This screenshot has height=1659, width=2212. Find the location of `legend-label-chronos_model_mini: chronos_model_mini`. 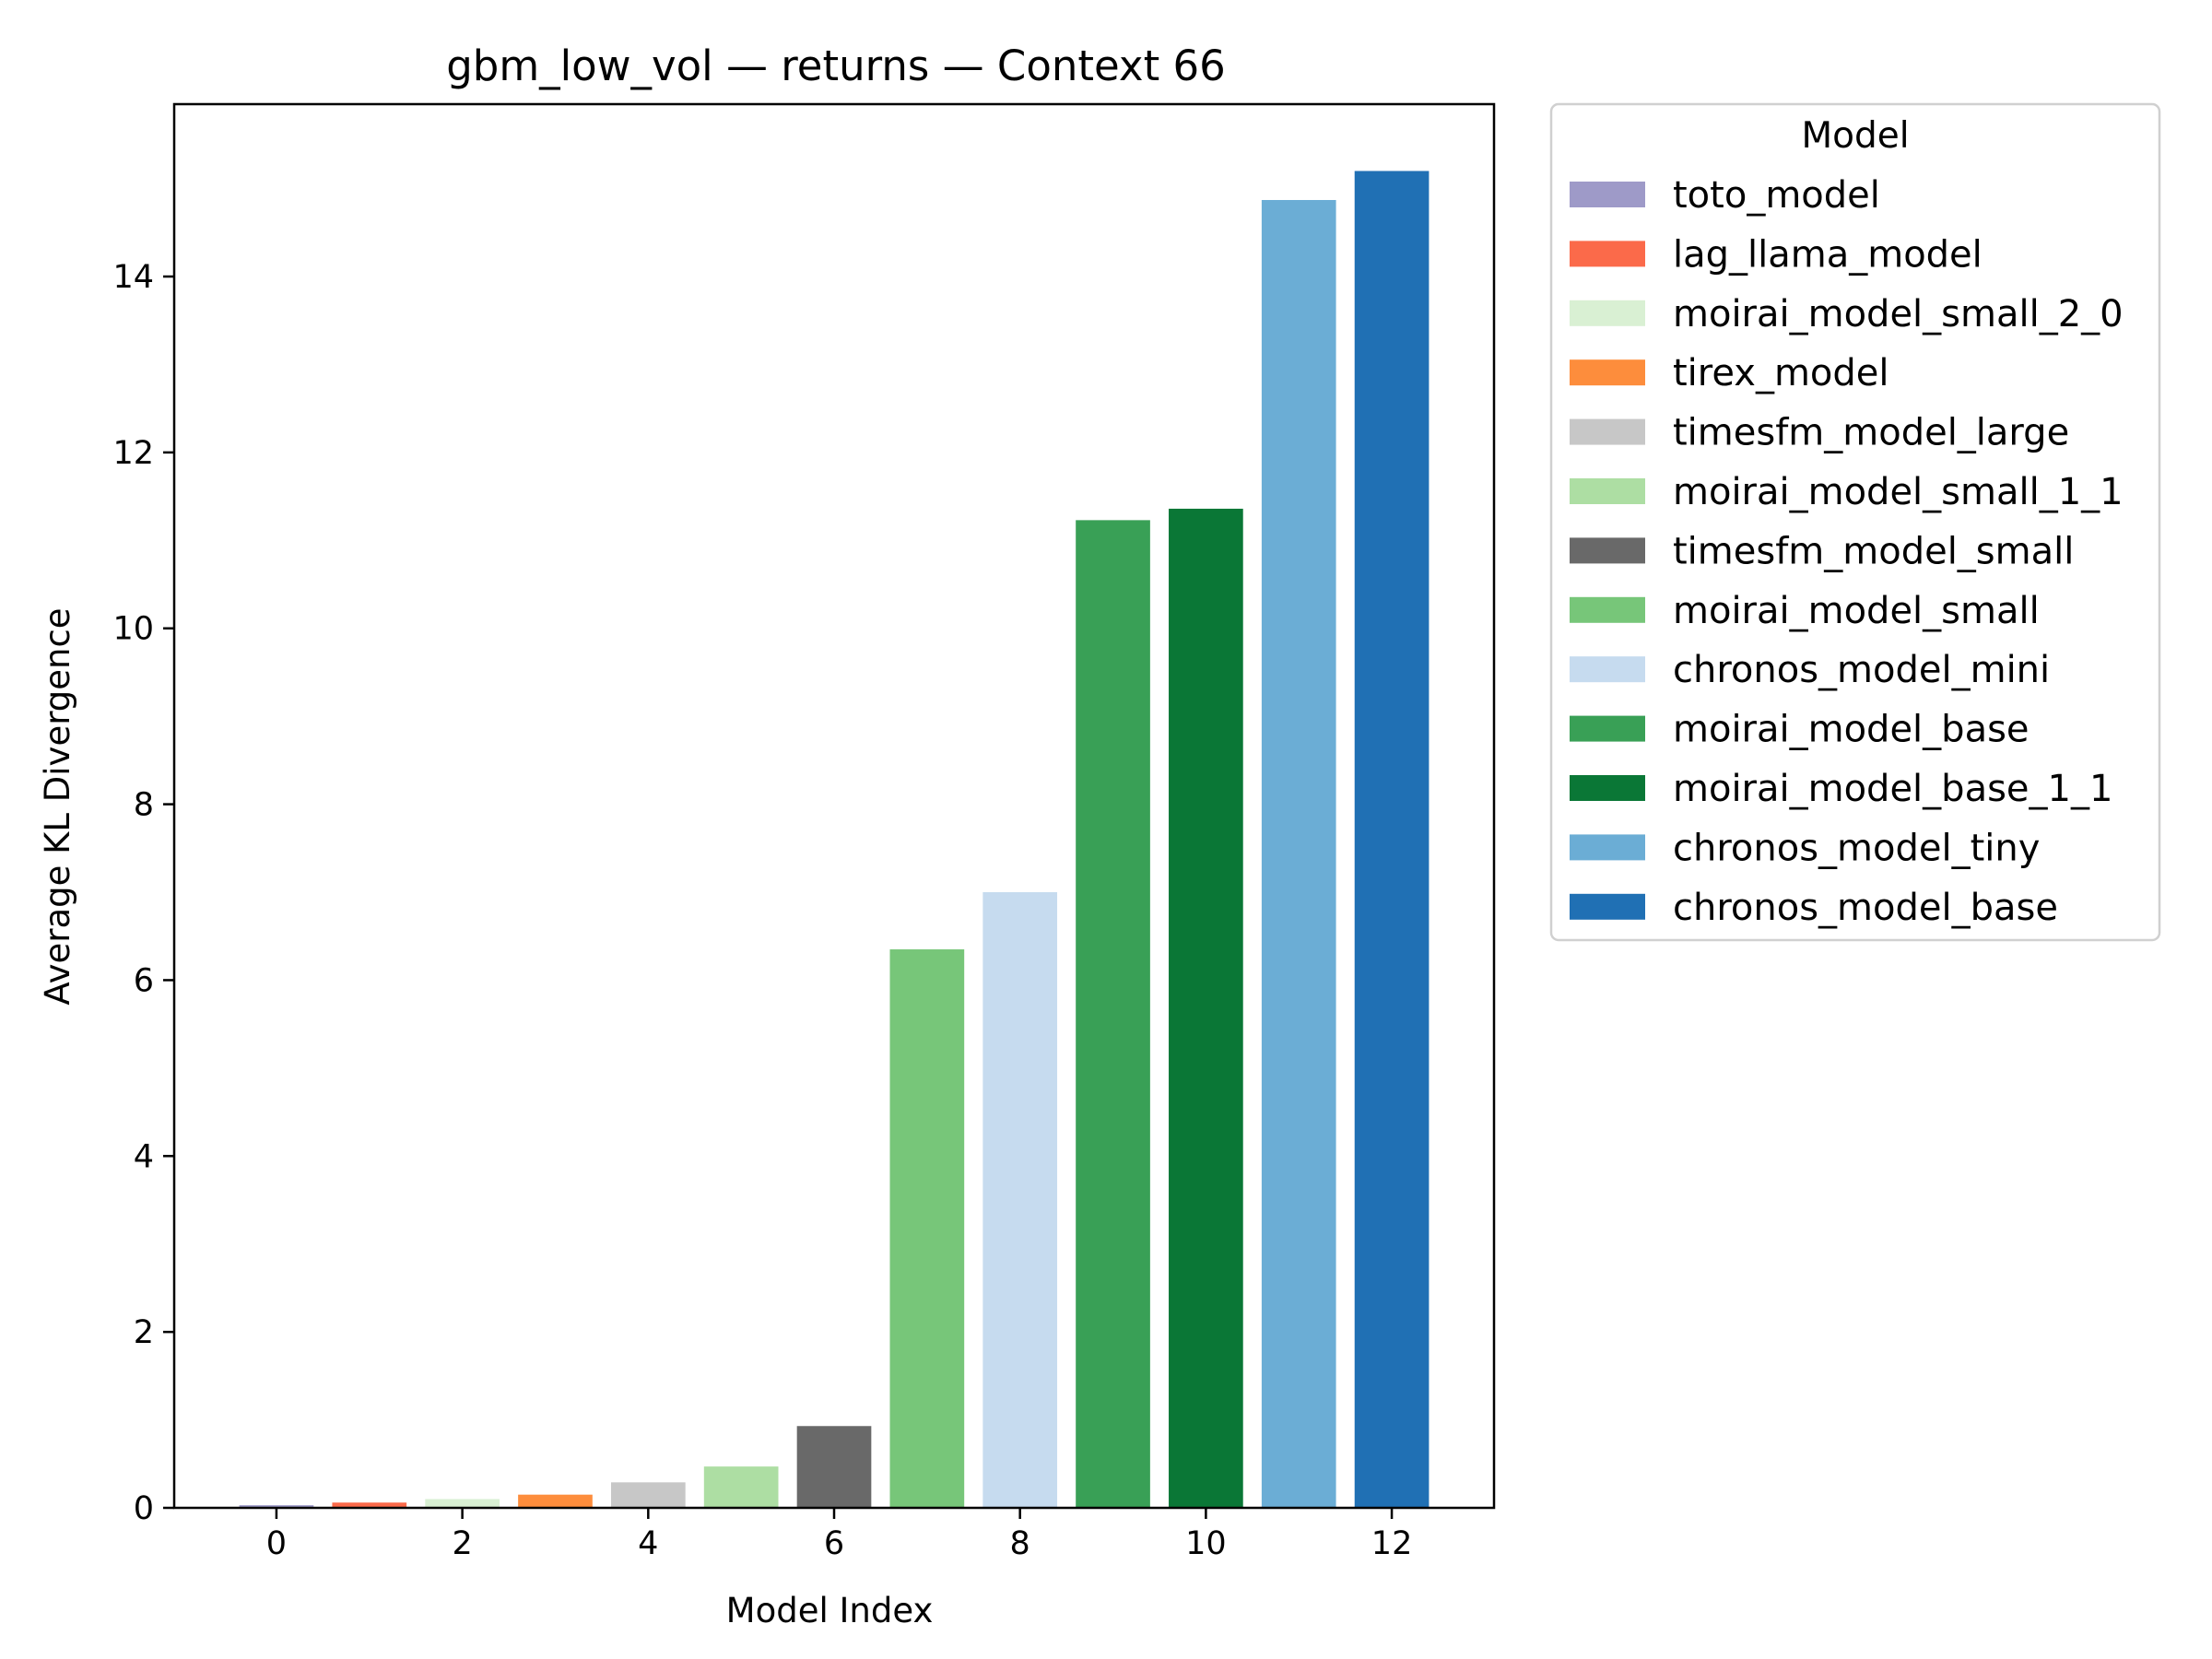

legend-label-chronos_model_mini: chronos_model_mini is located at coordinates (1861, 670).